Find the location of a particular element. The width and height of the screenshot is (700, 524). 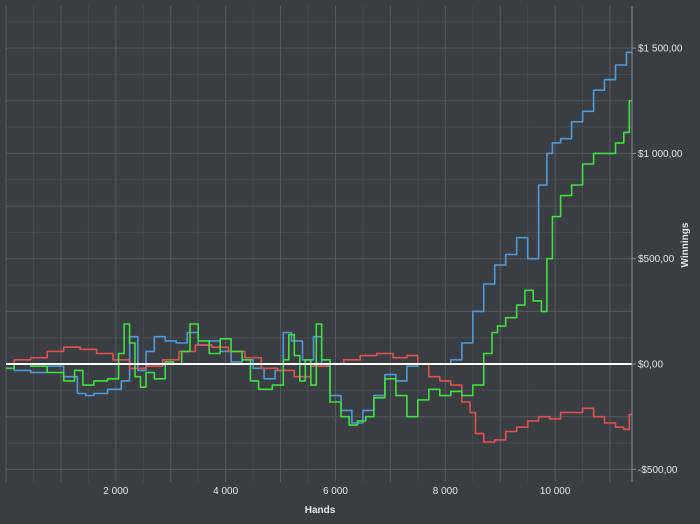

y-tick-labels: -$500,00 $0,00 $500,00 $1 000,00 $1 500,00 is located at coordinates (657, 260).